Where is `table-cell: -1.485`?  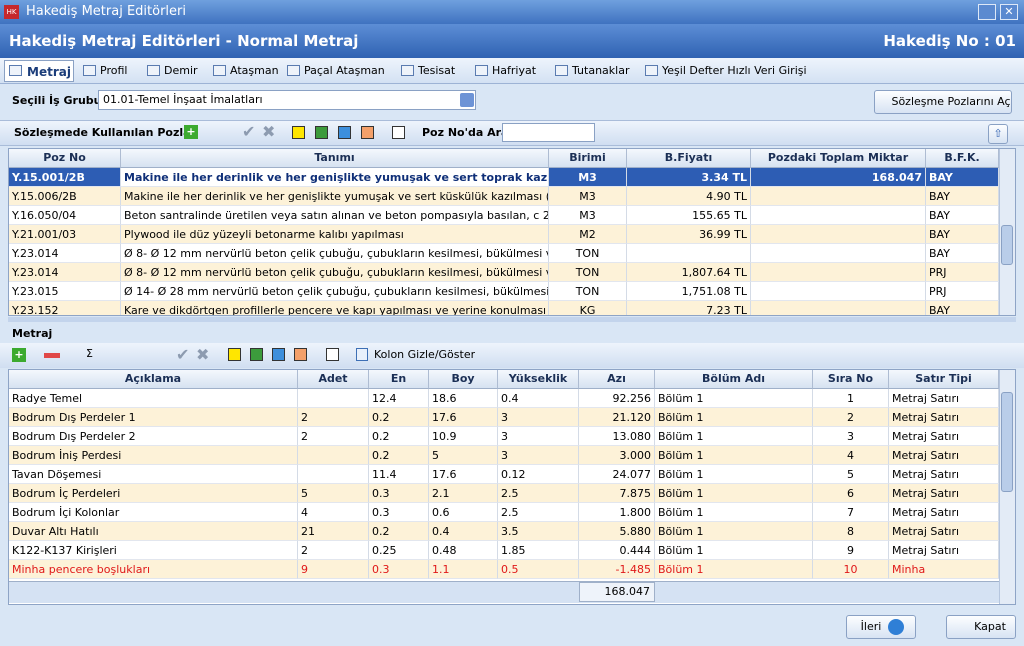
table-cell: -1.485 is located at coordinates (617, 569).